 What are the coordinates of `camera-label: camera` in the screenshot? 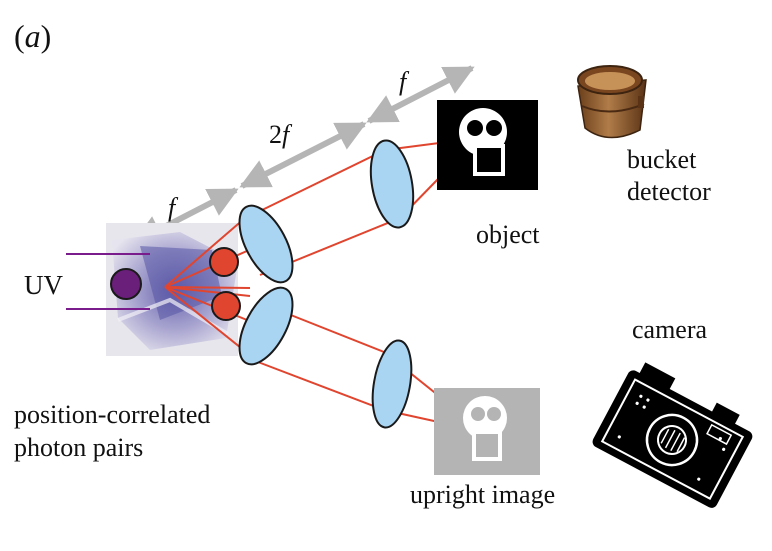 It's located at (670, 329).